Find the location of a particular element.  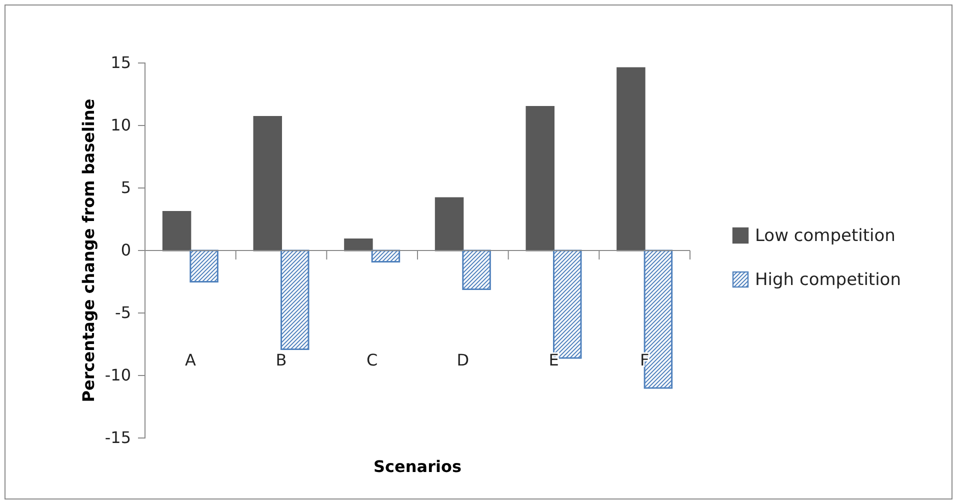

y-tick-label: 15 is located at coordinates (120, 62).